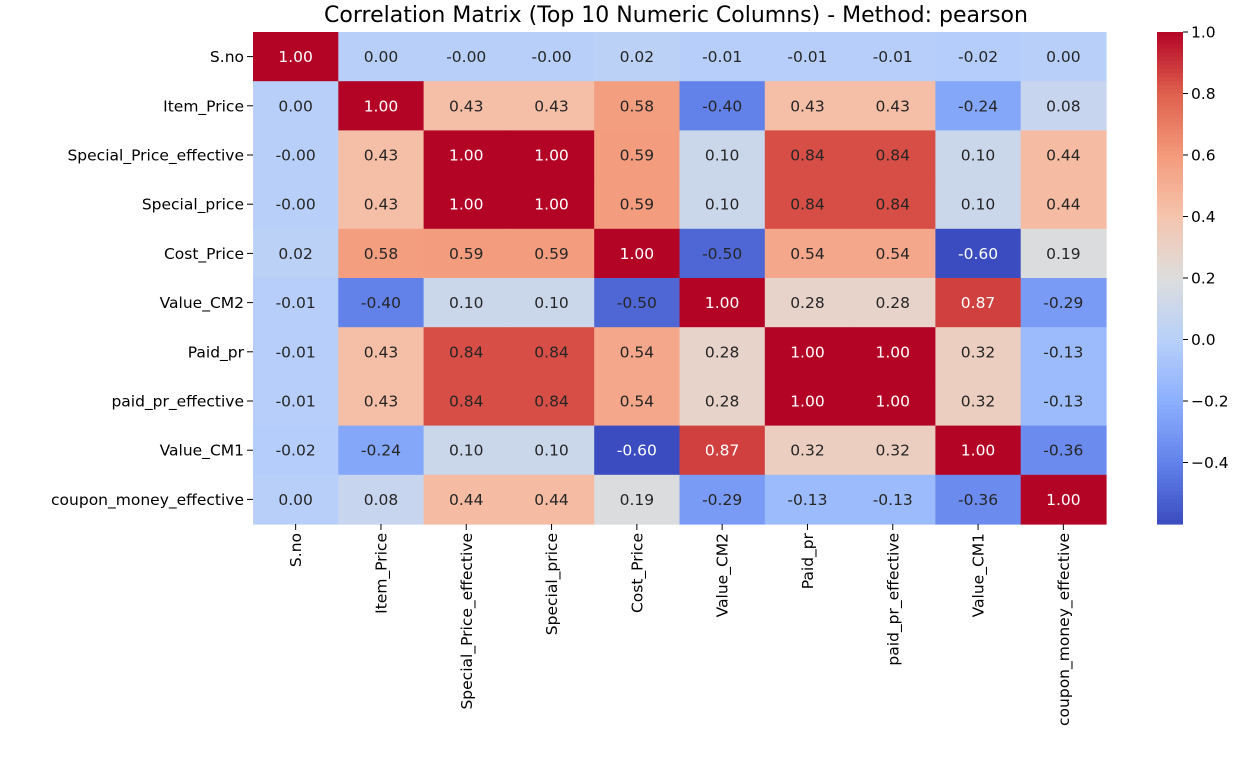 The height and width of the screenshot is (764, 1252). What do you see at coordinates (893, 499) in the screenshot?
I see `heatmap-cell-r9-c7` at bounding box center [893, 499].